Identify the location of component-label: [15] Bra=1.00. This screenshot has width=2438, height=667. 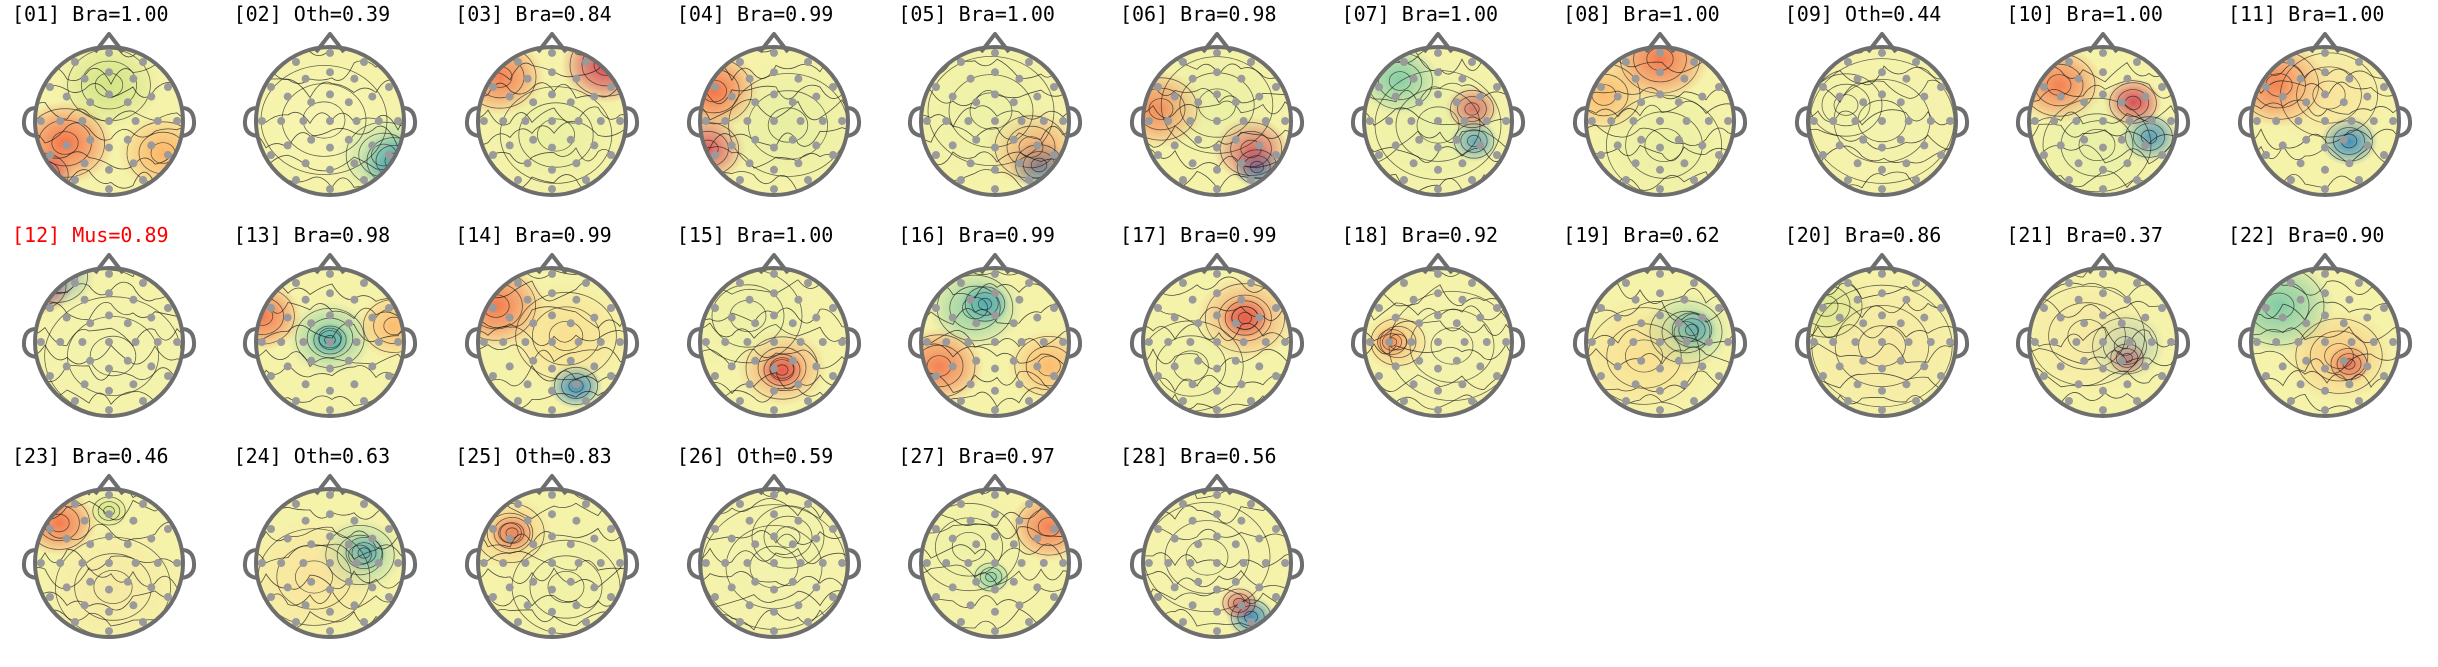
(755, 235).